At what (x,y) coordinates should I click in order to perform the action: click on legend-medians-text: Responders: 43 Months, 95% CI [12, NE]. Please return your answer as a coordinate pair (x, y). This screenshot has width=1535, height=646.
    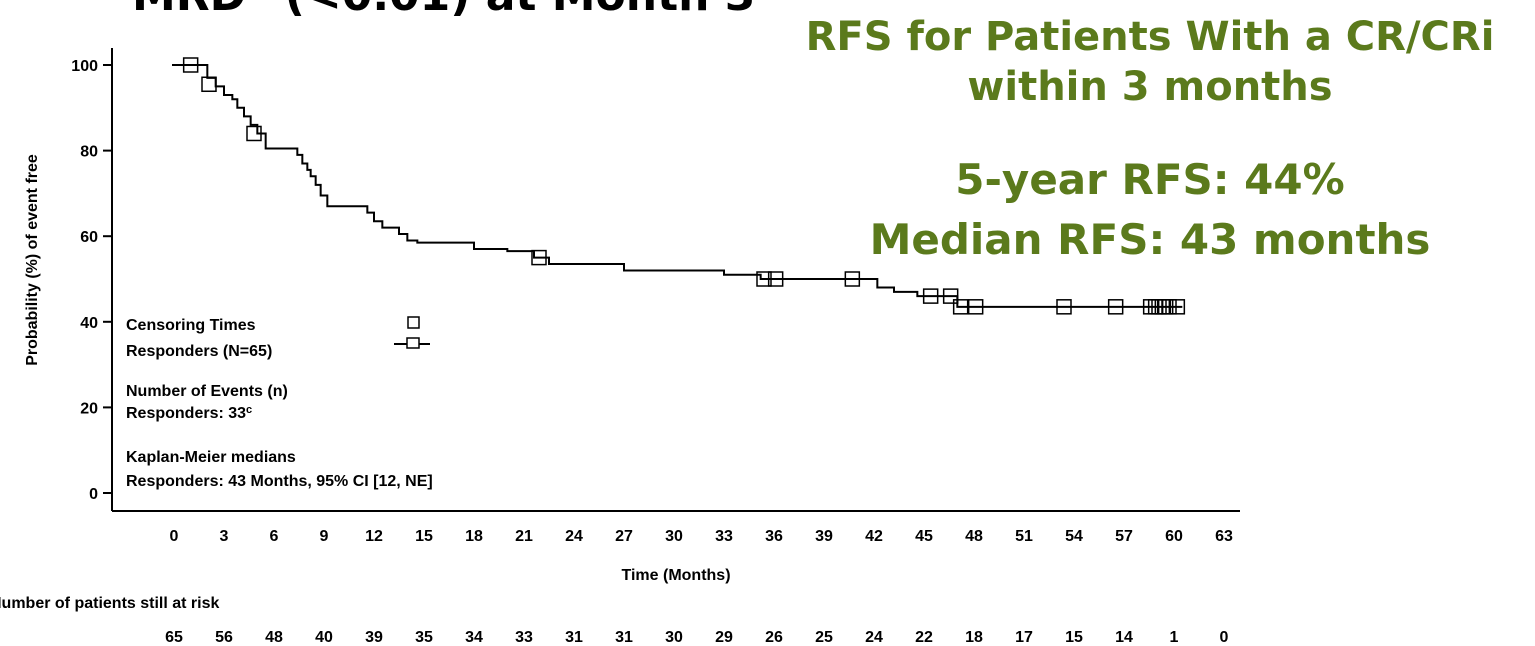
    Looking at the image, I should click on (279, 481).